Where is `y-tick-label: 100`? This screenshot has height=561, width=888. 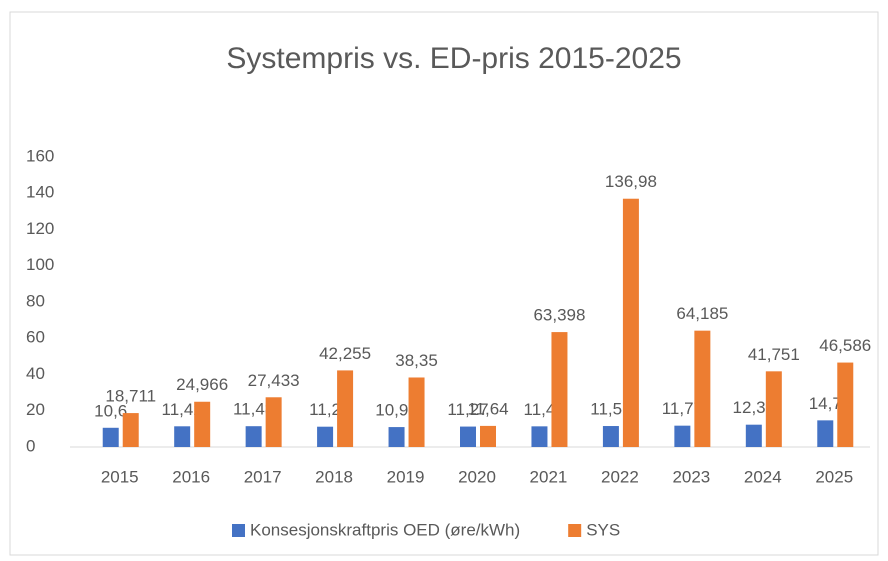
y-tick-label: 100 is located at coordinates (40, 264).